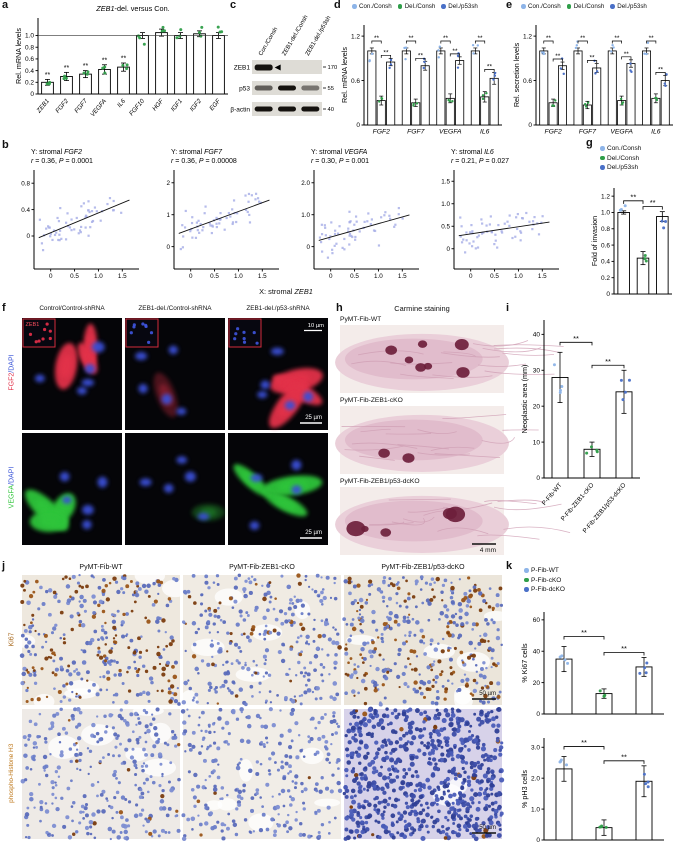 The height and width of the screenshot is (851, 677). I want to click on svg-text: 1, so click(168, 215).